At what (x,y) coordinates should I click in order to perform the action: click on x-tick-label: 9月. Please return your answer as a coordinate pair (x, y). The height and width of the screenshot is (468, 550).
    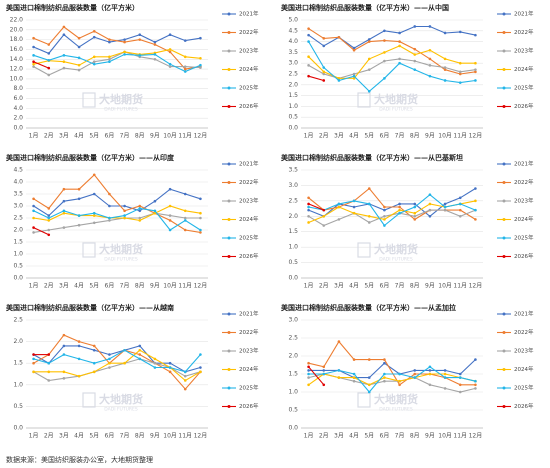
    Looking at the image, I should click on (155, 436).